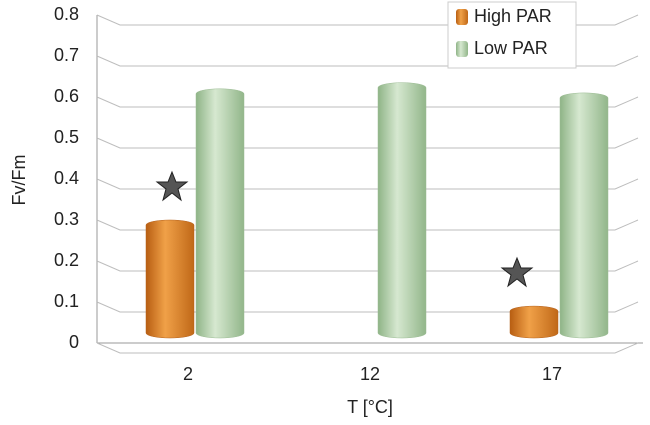  Describe the element at coordinates (188, 374) in the screenshot. I see `x-tick-label: 2` at that location.